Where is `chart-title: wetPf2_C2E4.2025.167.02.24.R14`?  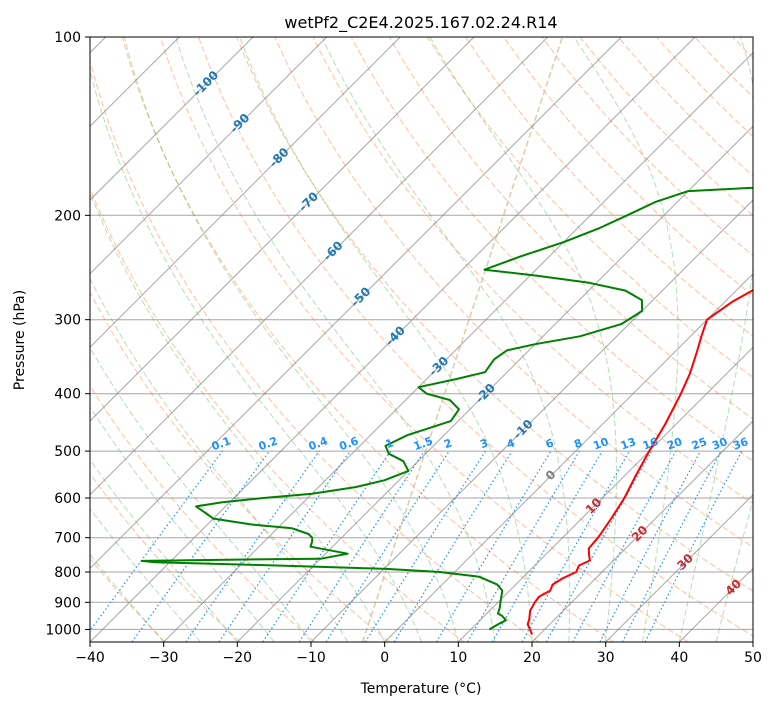 chart-title: wetPf2_C2E4.2025.167.02.24.R14 is located at coordinates (420, 23).